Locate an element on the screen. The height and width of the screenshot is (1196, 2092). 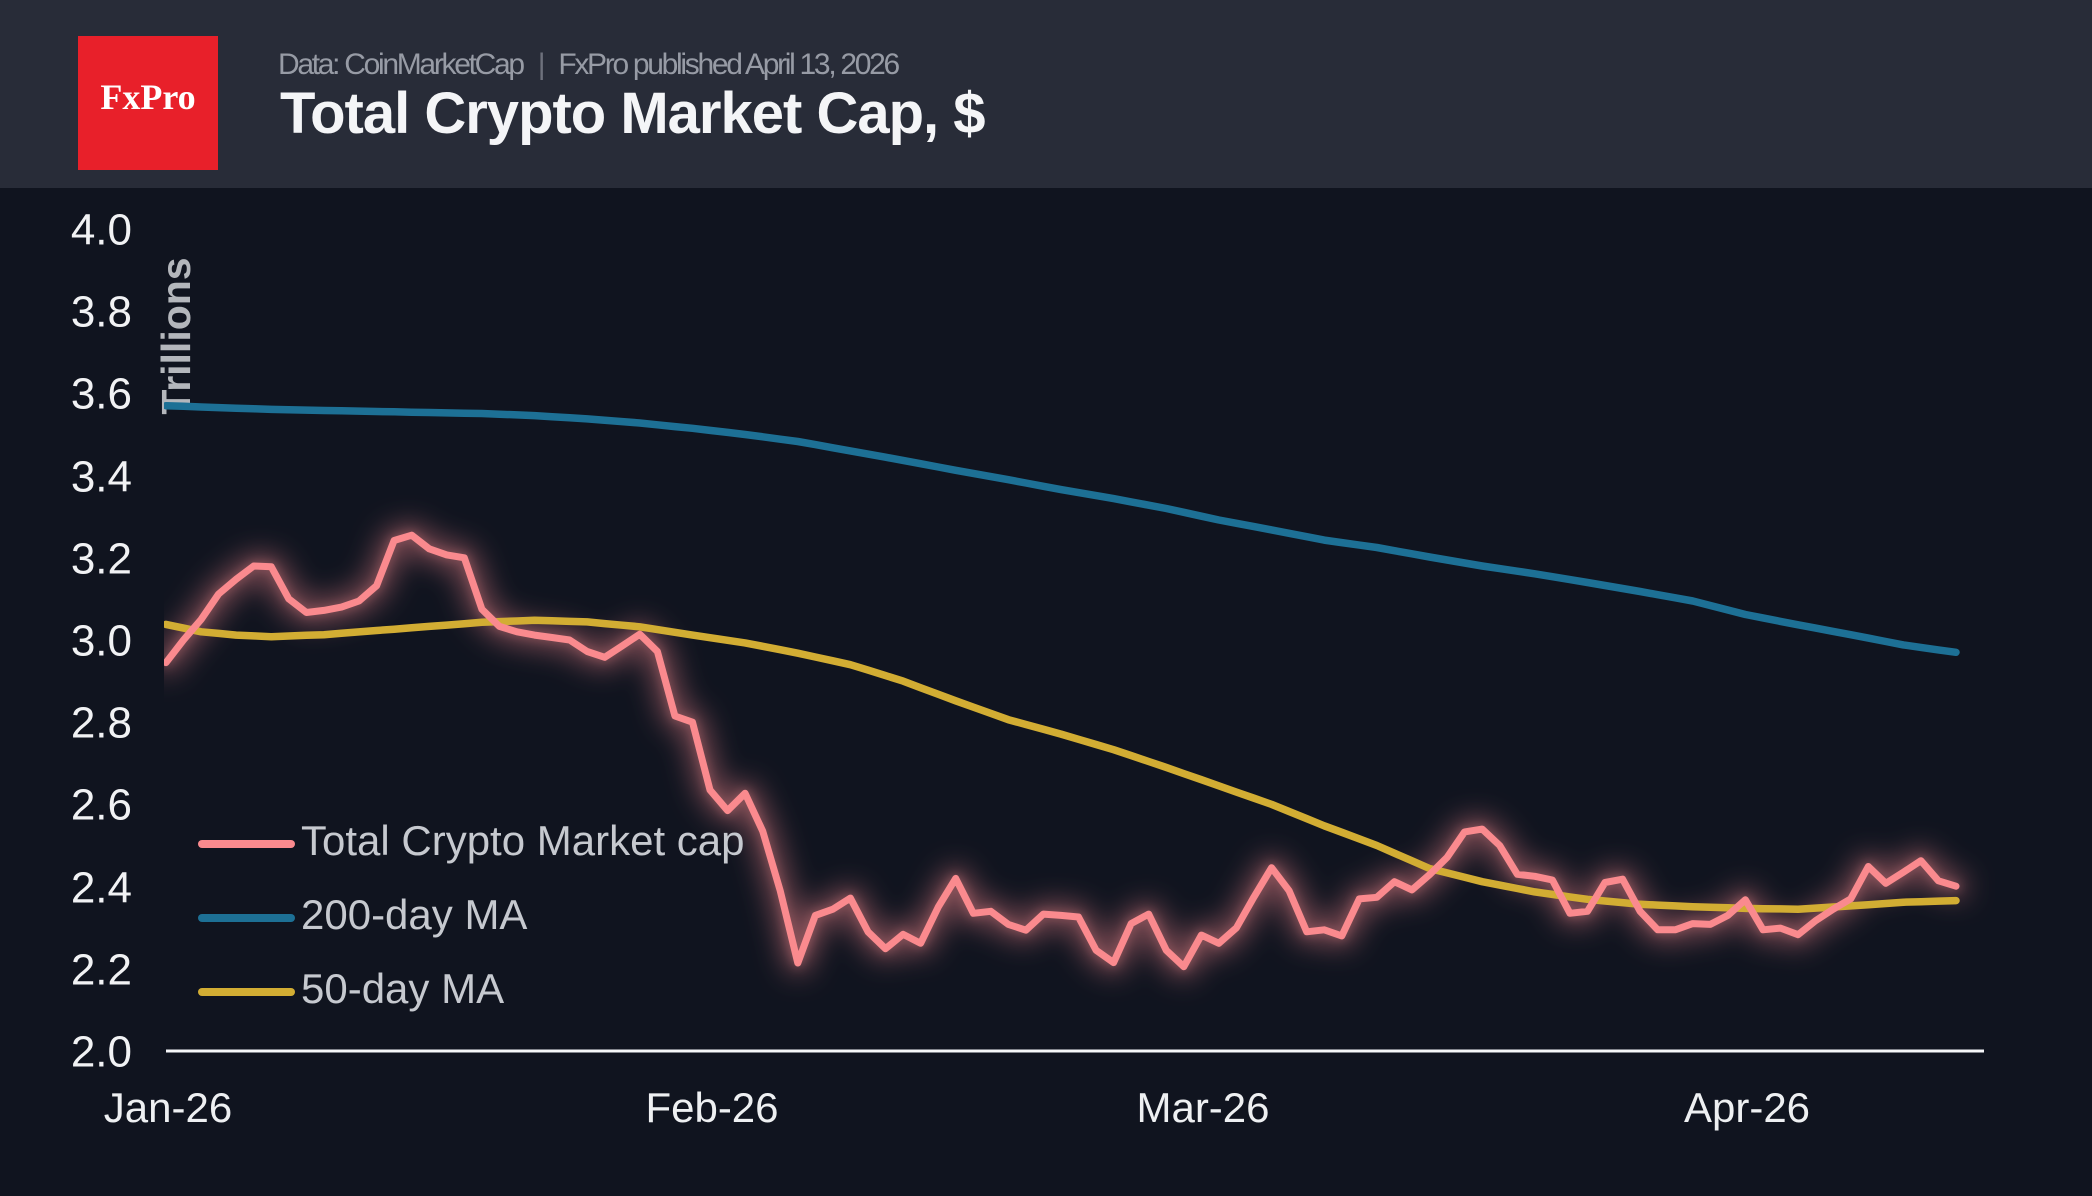
svg-text: 3.6 is located at coordinates (101, 393).